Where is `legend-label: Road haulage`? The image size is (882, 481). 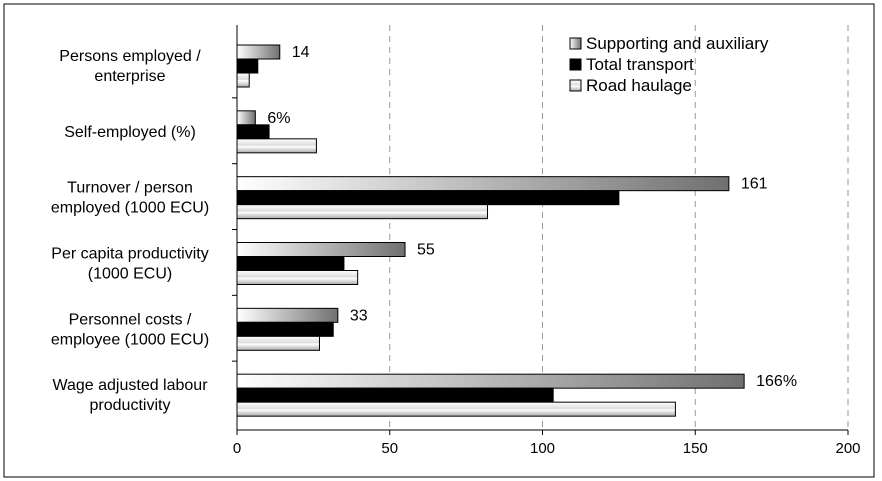 legend-label: Road haulage is located at coordinates (639, 85).